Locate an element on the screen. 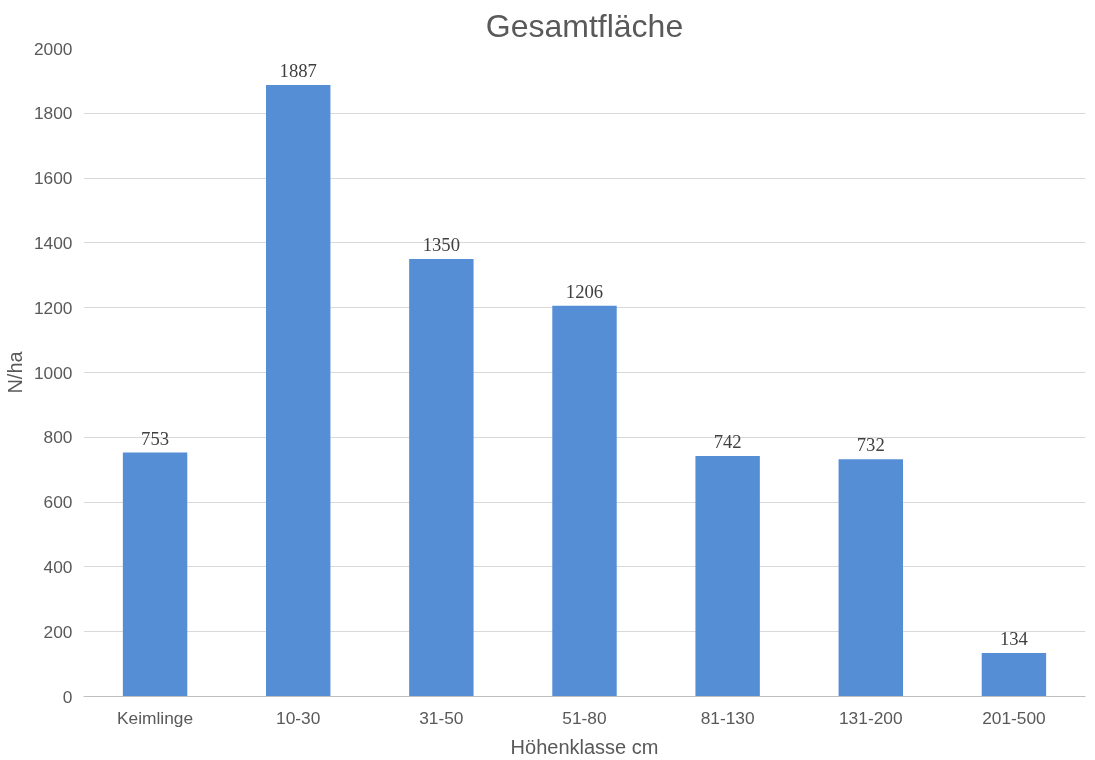 Image resolution: width=1095 pixels, height=760 pixels. data-label: 1350 is located at coordinates (441, 245).